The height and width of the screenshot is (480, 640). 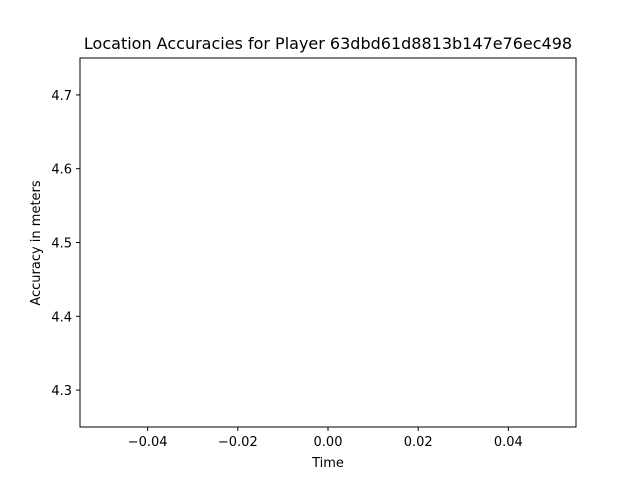 I want to click on x-tick-label: −0.02, so click(x=238, y=442).